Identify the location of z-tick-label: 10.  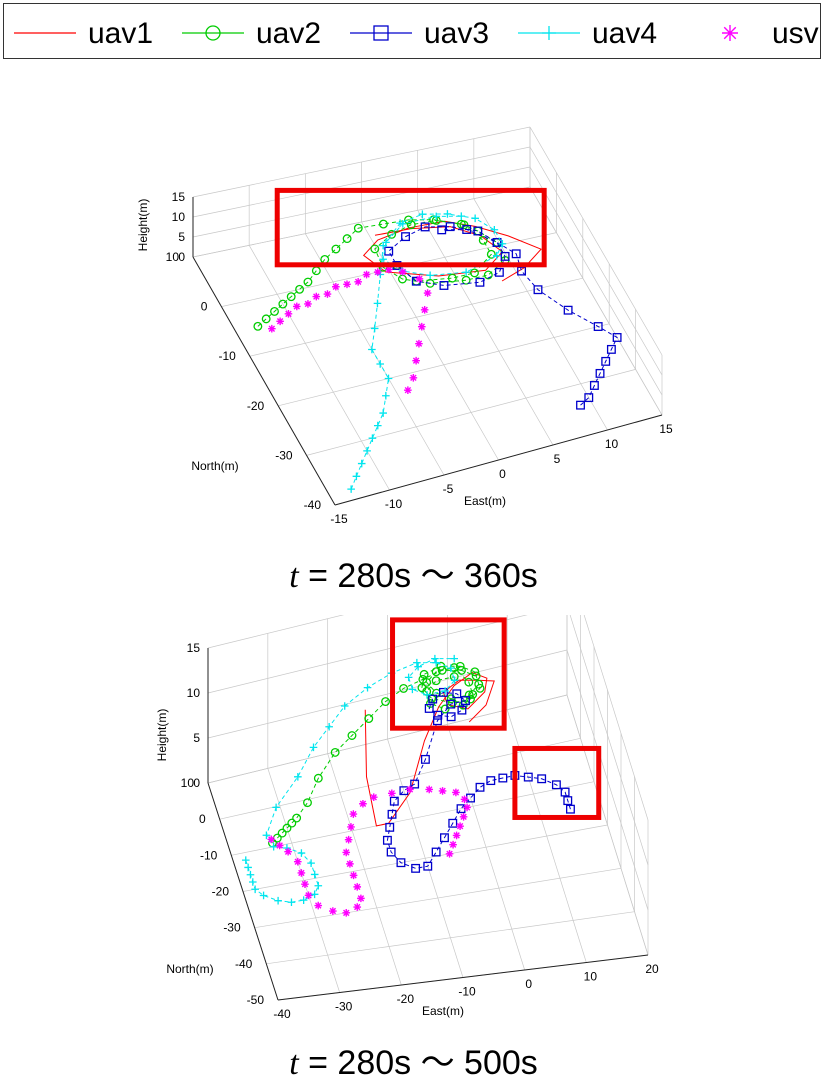
(179, 217).